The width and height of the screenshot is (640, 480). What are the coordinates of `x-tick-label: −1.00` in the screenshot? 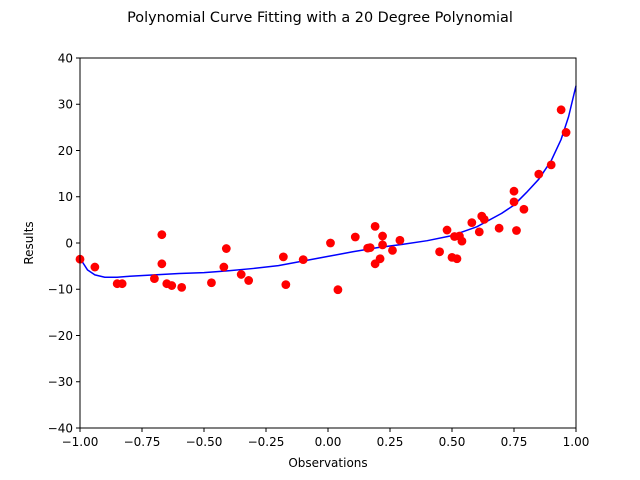 It's located at (80, 442).